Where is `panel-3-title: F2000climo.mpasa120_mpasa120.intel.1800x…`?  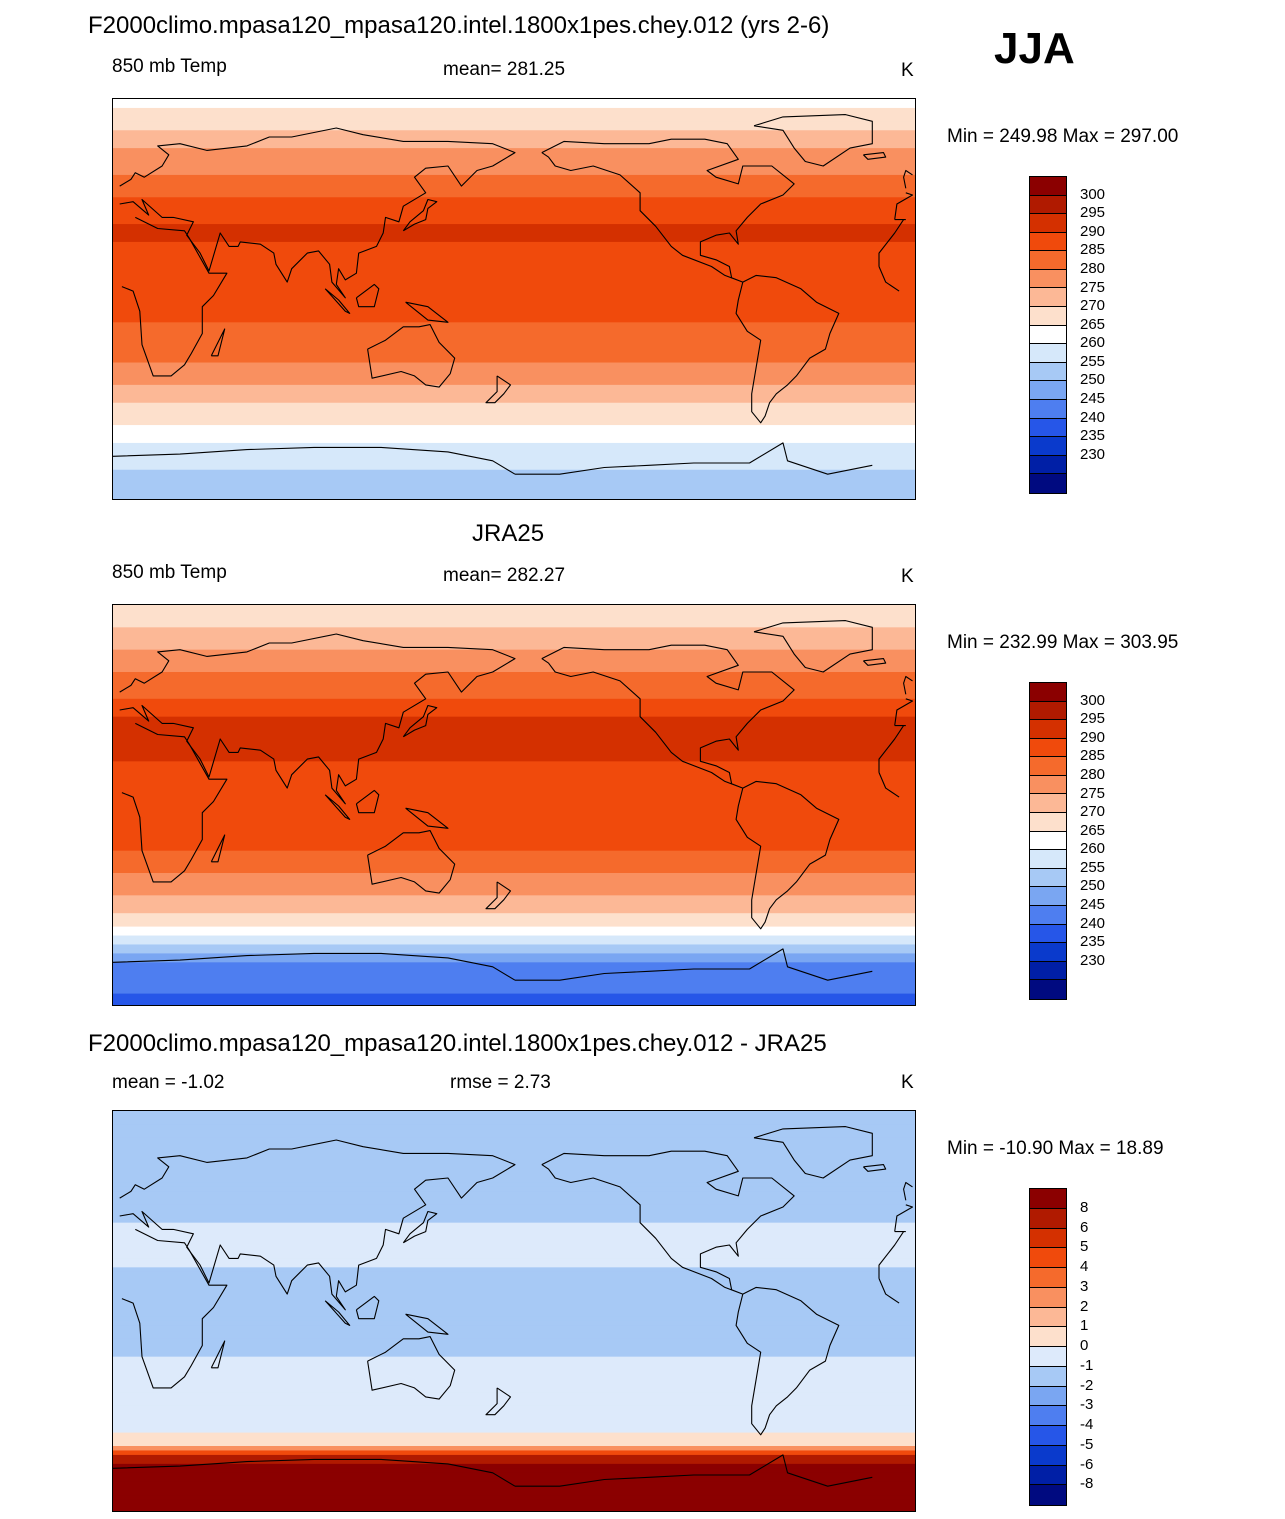 panel-3-title: F2000climo.mpasa120_mpasa120.intel.1800x… is located at coordinates (457, 1043).